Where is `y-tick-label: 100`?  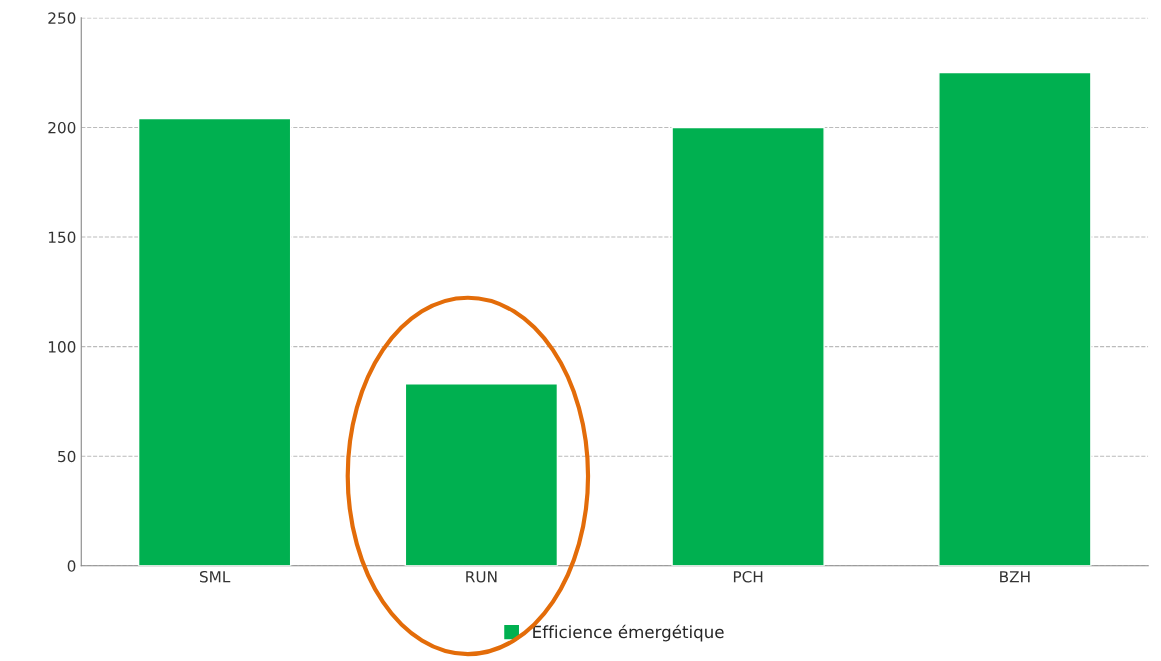
y-tick-label: 100 is located at coordinates (62, 347).